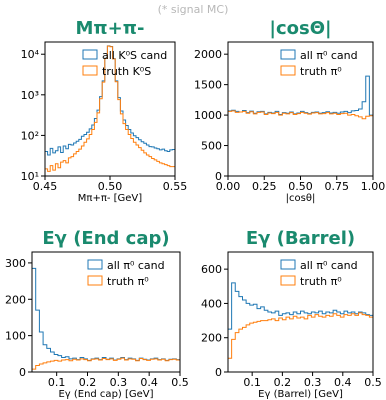  What do you see at coordinates (208, 115) in the screenshot?
I see `y-tick-label: 1000` at bounding box center [208, 115].